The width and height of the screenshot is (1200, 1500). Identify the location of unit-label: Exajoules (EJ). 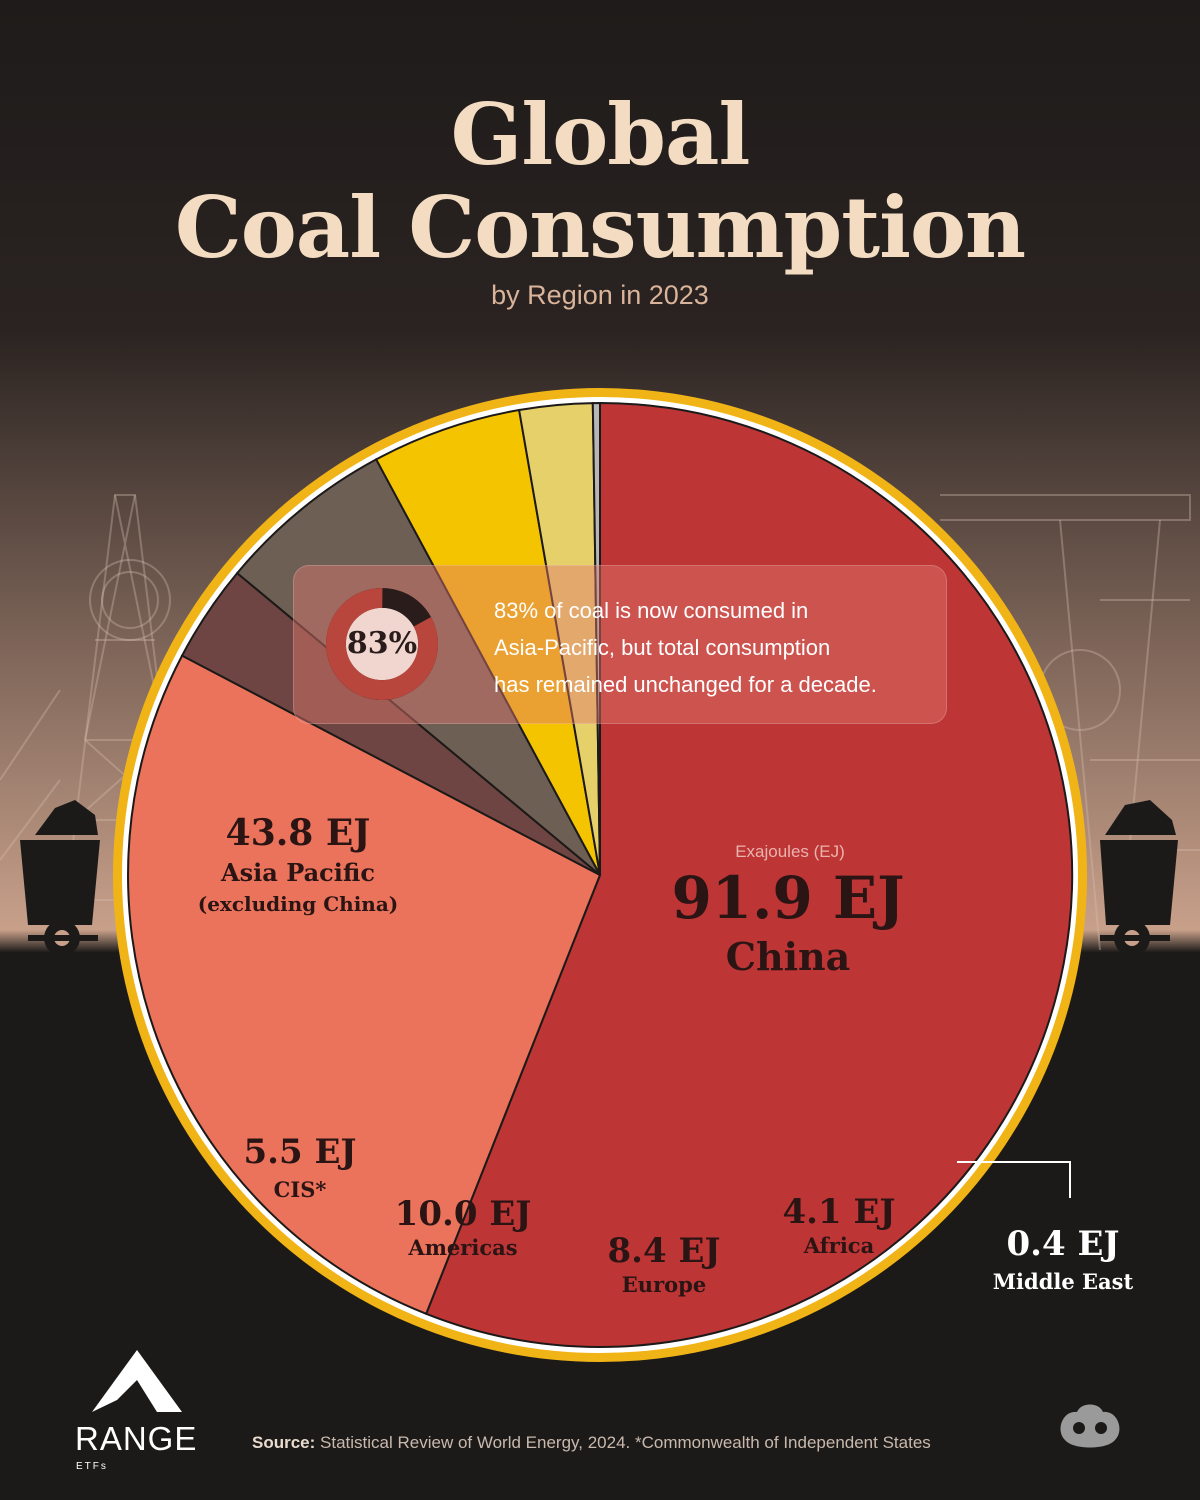
(790, 851).